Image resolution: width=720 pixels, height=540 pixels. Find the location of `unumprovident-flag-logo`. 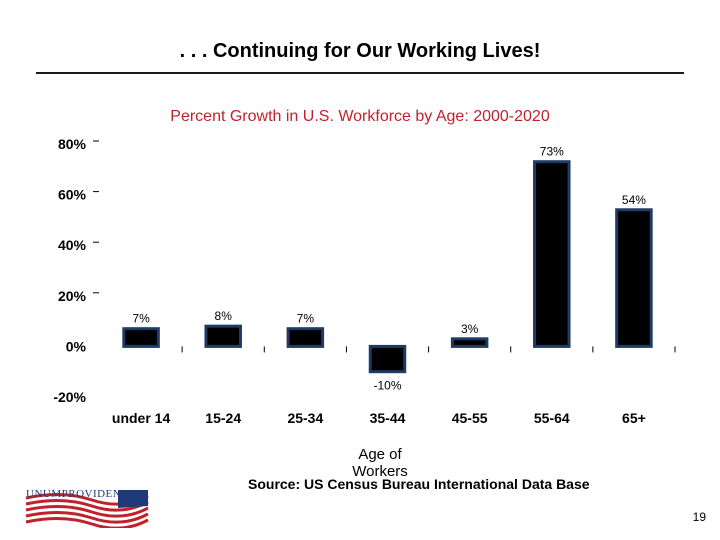

unumprovident-flag-logo is located at coordinates (87, 509).